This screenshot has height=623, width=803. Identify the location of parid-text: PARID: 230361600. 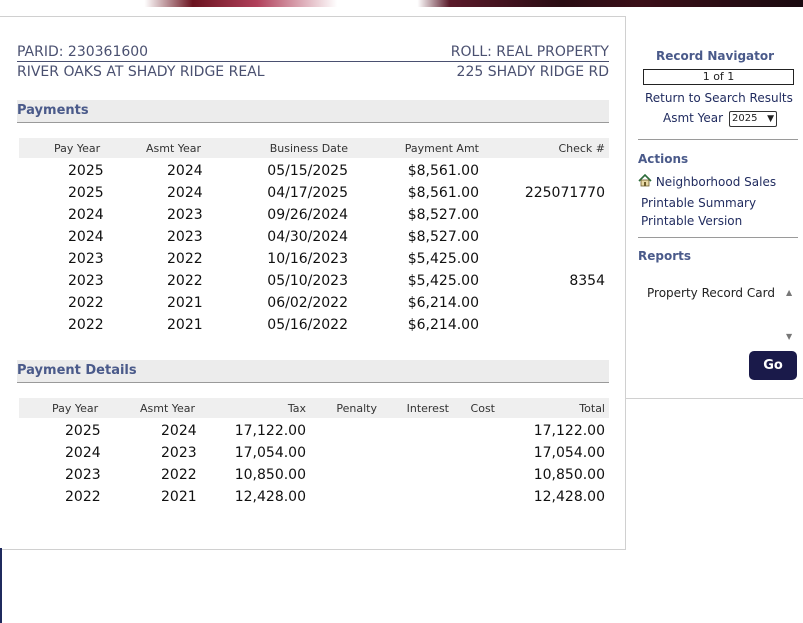
(83, 52).